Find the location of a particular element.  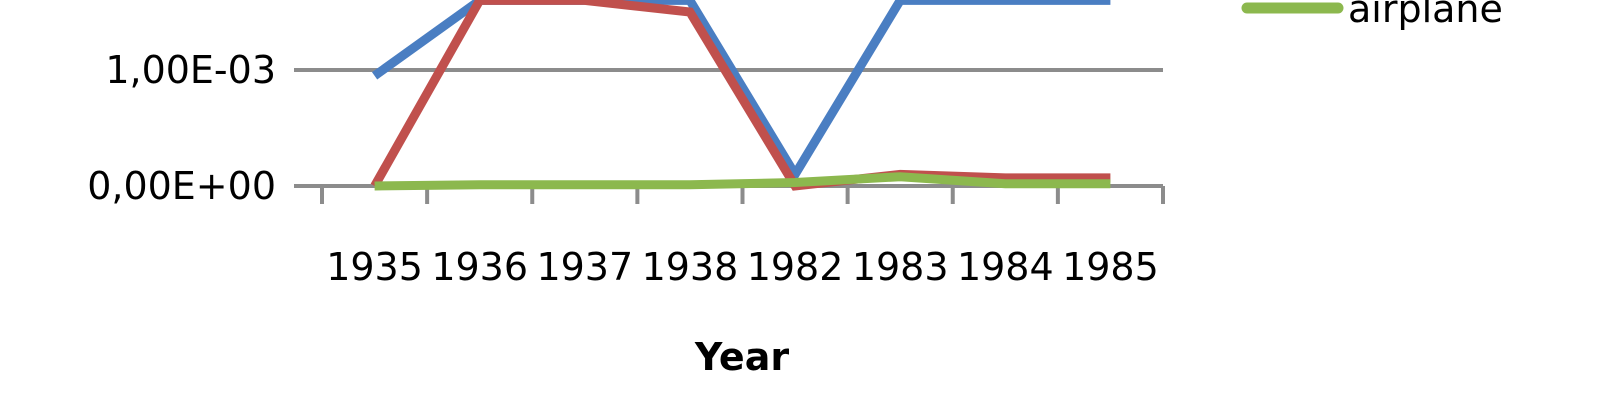

x-tick-label: 1984 is located at coordinates (1005, 267).